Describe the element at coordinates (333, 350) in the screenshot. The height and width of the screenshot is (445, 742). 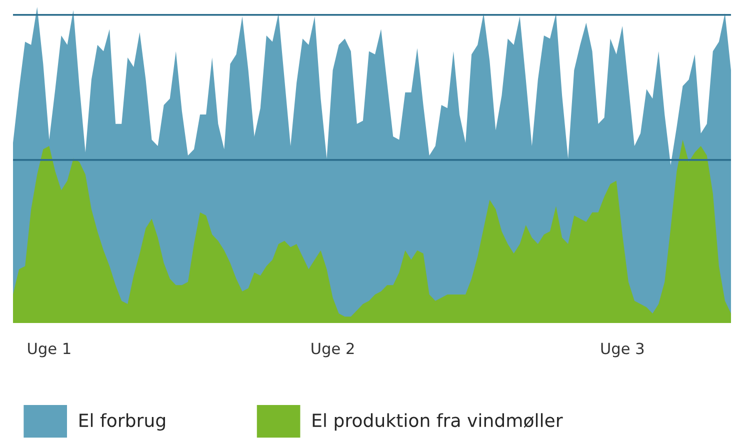
I see `x-tick-label: Uge 2` at that location.